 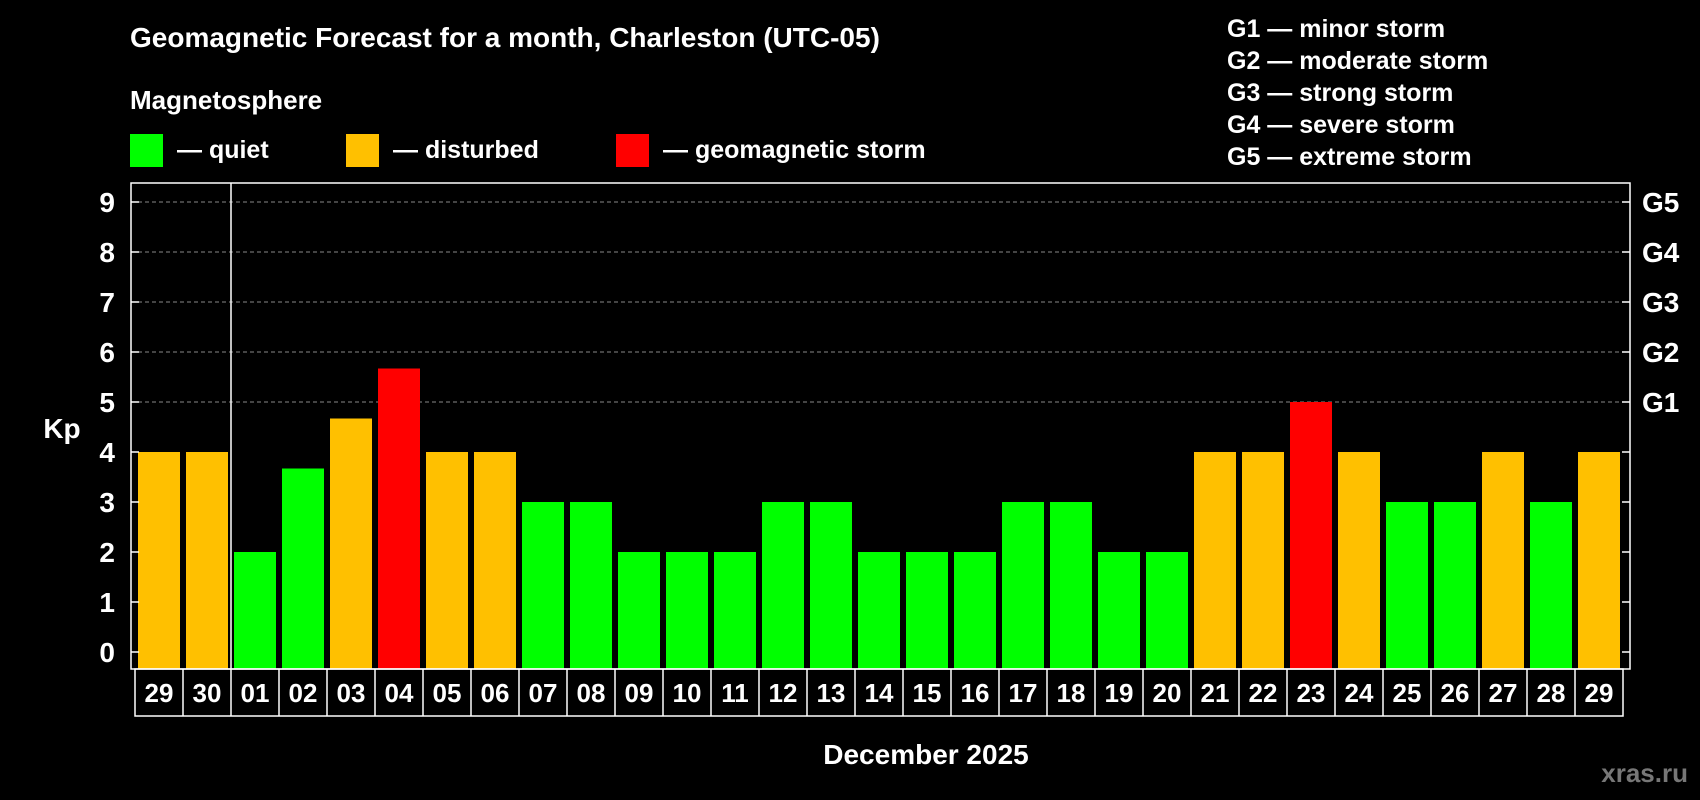 What do you see at coordinates (107, 502) in the screenshot?
I see `y-tick-label-3: 3` at bounding box center [107, 502].